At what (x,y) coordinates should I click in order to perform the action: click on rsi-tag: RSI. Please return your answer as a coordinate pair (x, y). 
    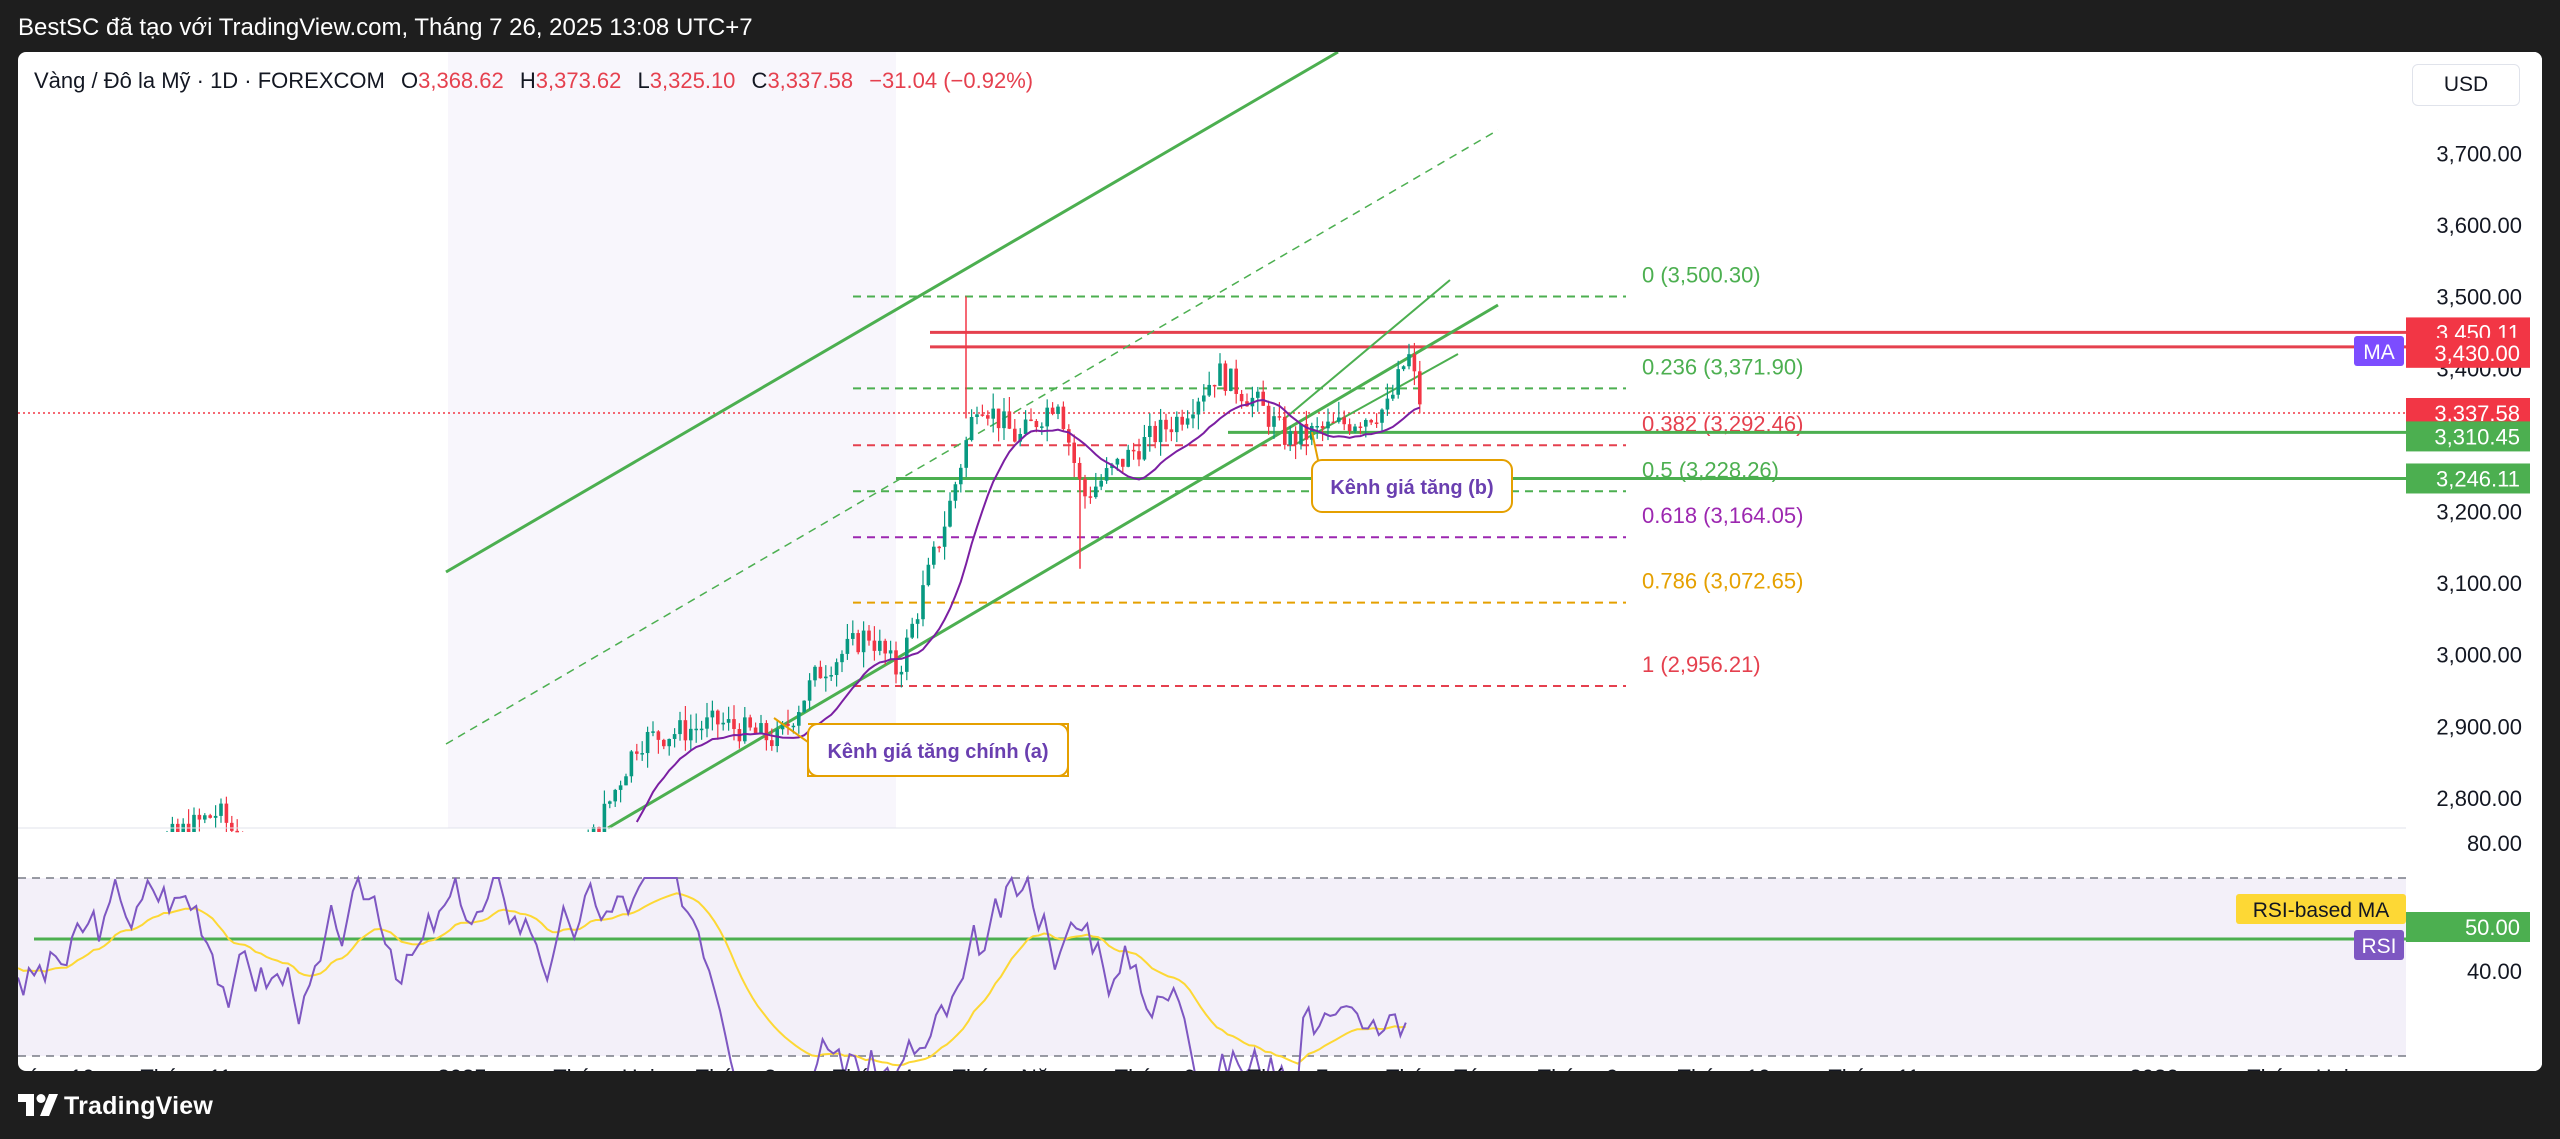
    Looking at the image, I should click on (2378, 946).